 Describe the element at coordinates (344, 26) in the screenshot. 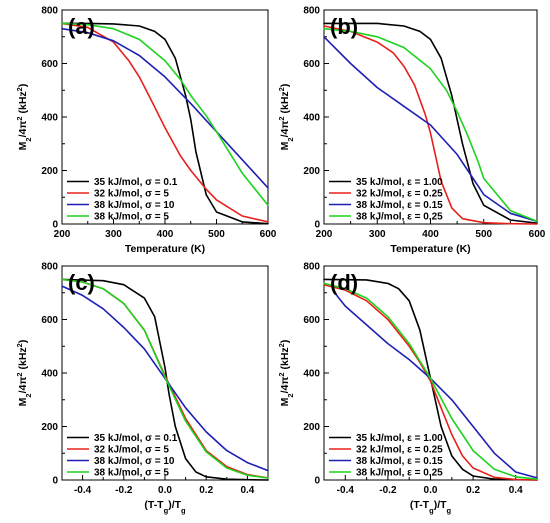

I see `panel-label: (b)` at that location.